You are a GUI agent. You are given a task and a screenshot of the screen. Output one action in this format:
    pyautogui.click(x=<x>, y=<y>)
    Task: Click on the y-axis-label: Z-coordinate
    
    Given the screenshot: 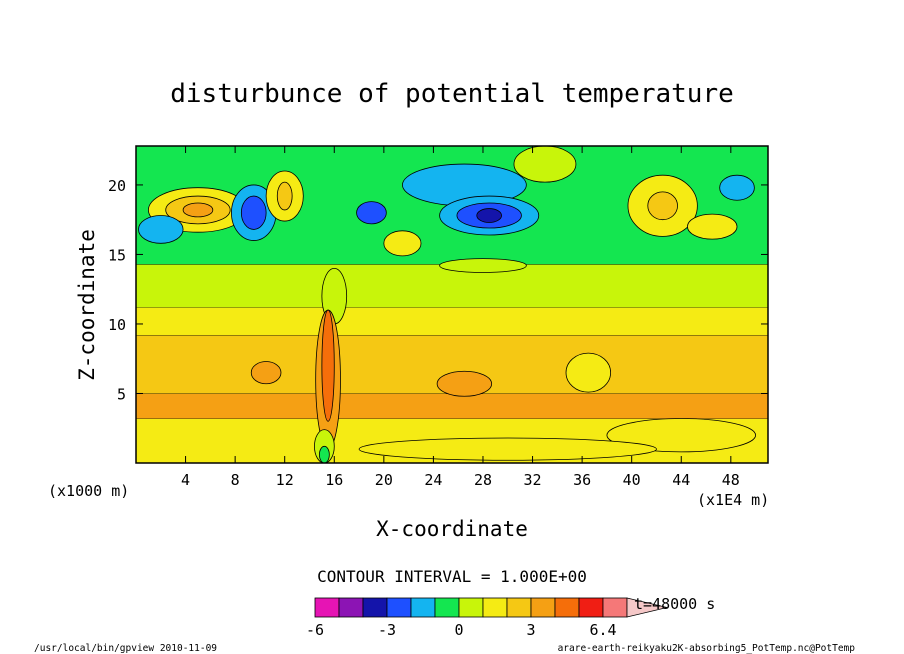 What is the action you would take?
    pyautogui.click(x=87, y=305)
    